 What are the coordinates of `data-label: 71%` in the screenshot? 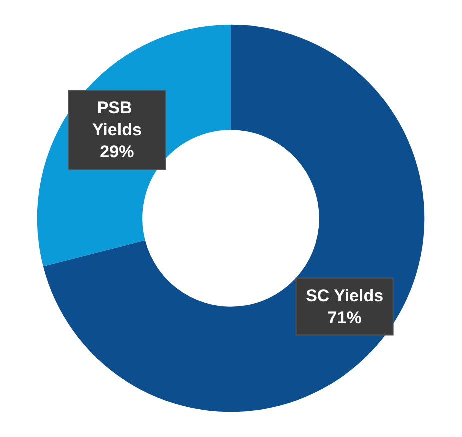 It's located at (345, 318).